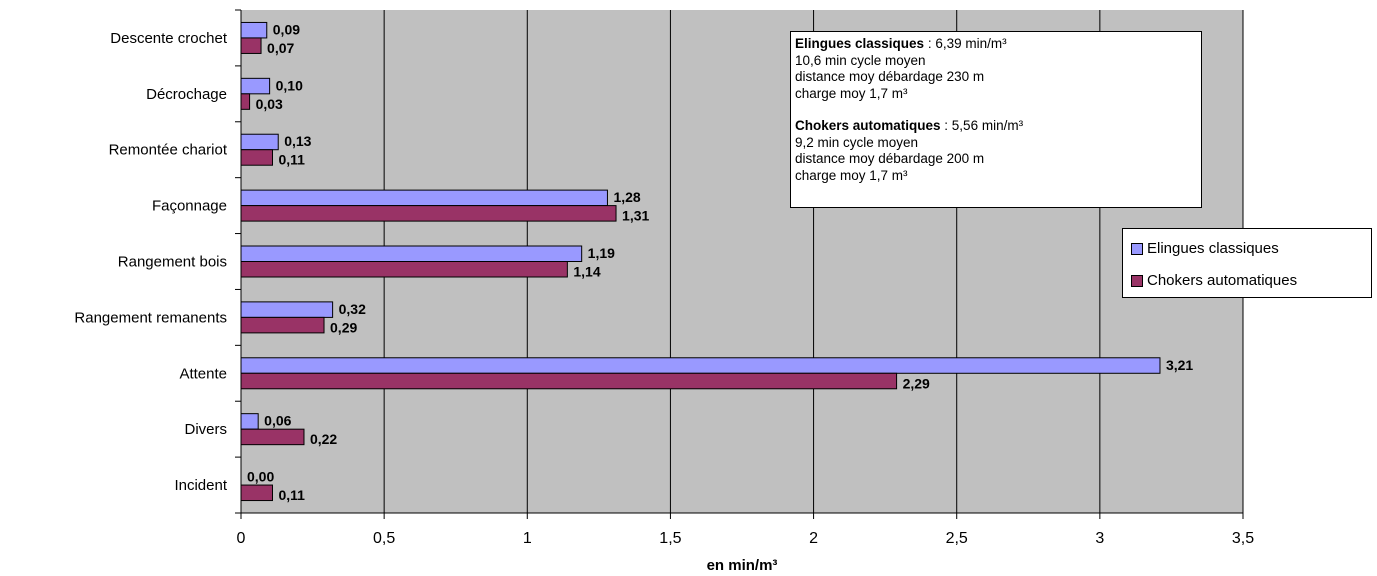  Describe the element at coordinates (186, 94) in the screenshot. I see `category-label: Décrochage` at that location.